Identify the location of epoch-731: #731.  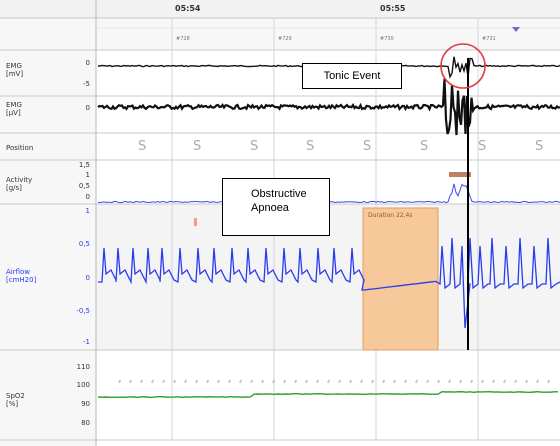
(489, 39).